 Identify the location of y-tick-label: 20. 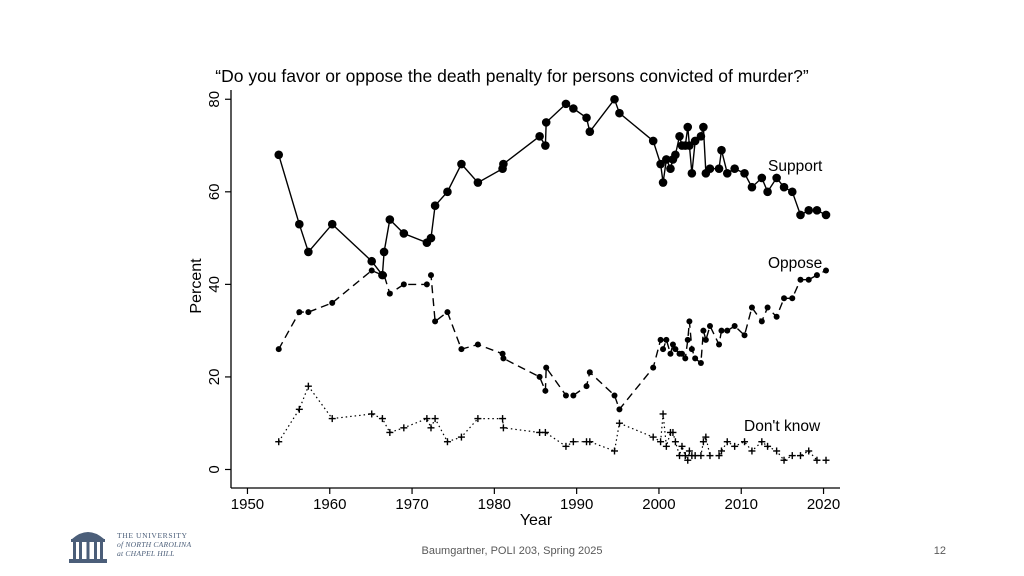
(214, 377).